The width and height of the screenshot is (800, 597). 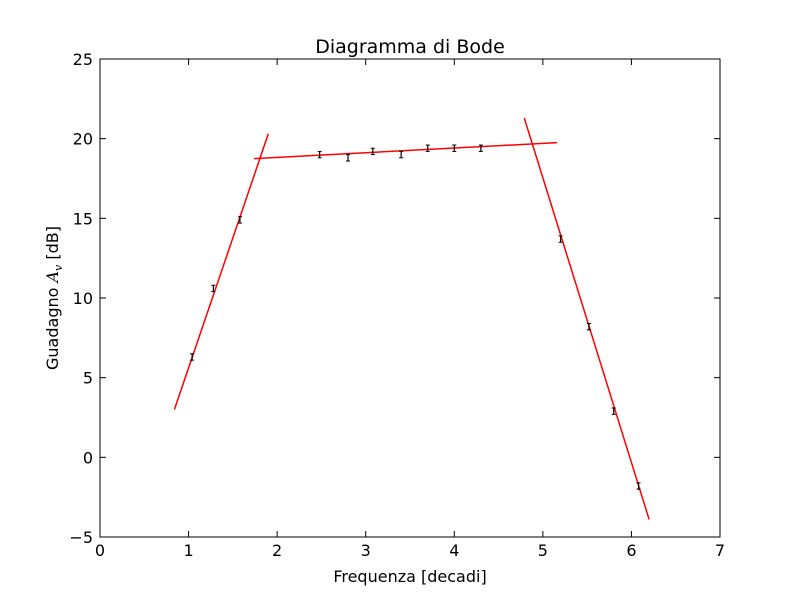 I want to click on y-axis-title-suffix: [dB], so click(x=52, y=245).